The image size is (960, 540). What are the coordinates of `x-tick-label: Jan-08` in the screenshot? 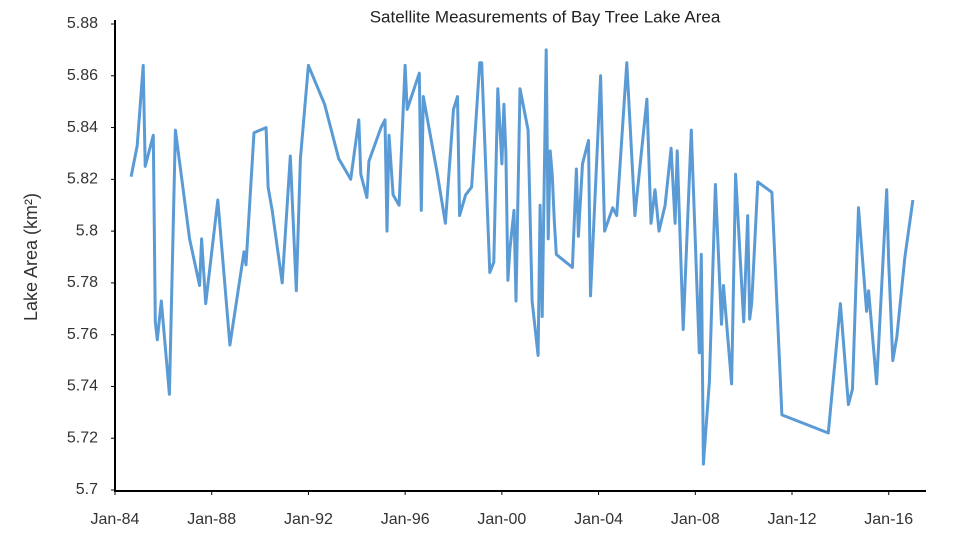 It's located at (695, 519).